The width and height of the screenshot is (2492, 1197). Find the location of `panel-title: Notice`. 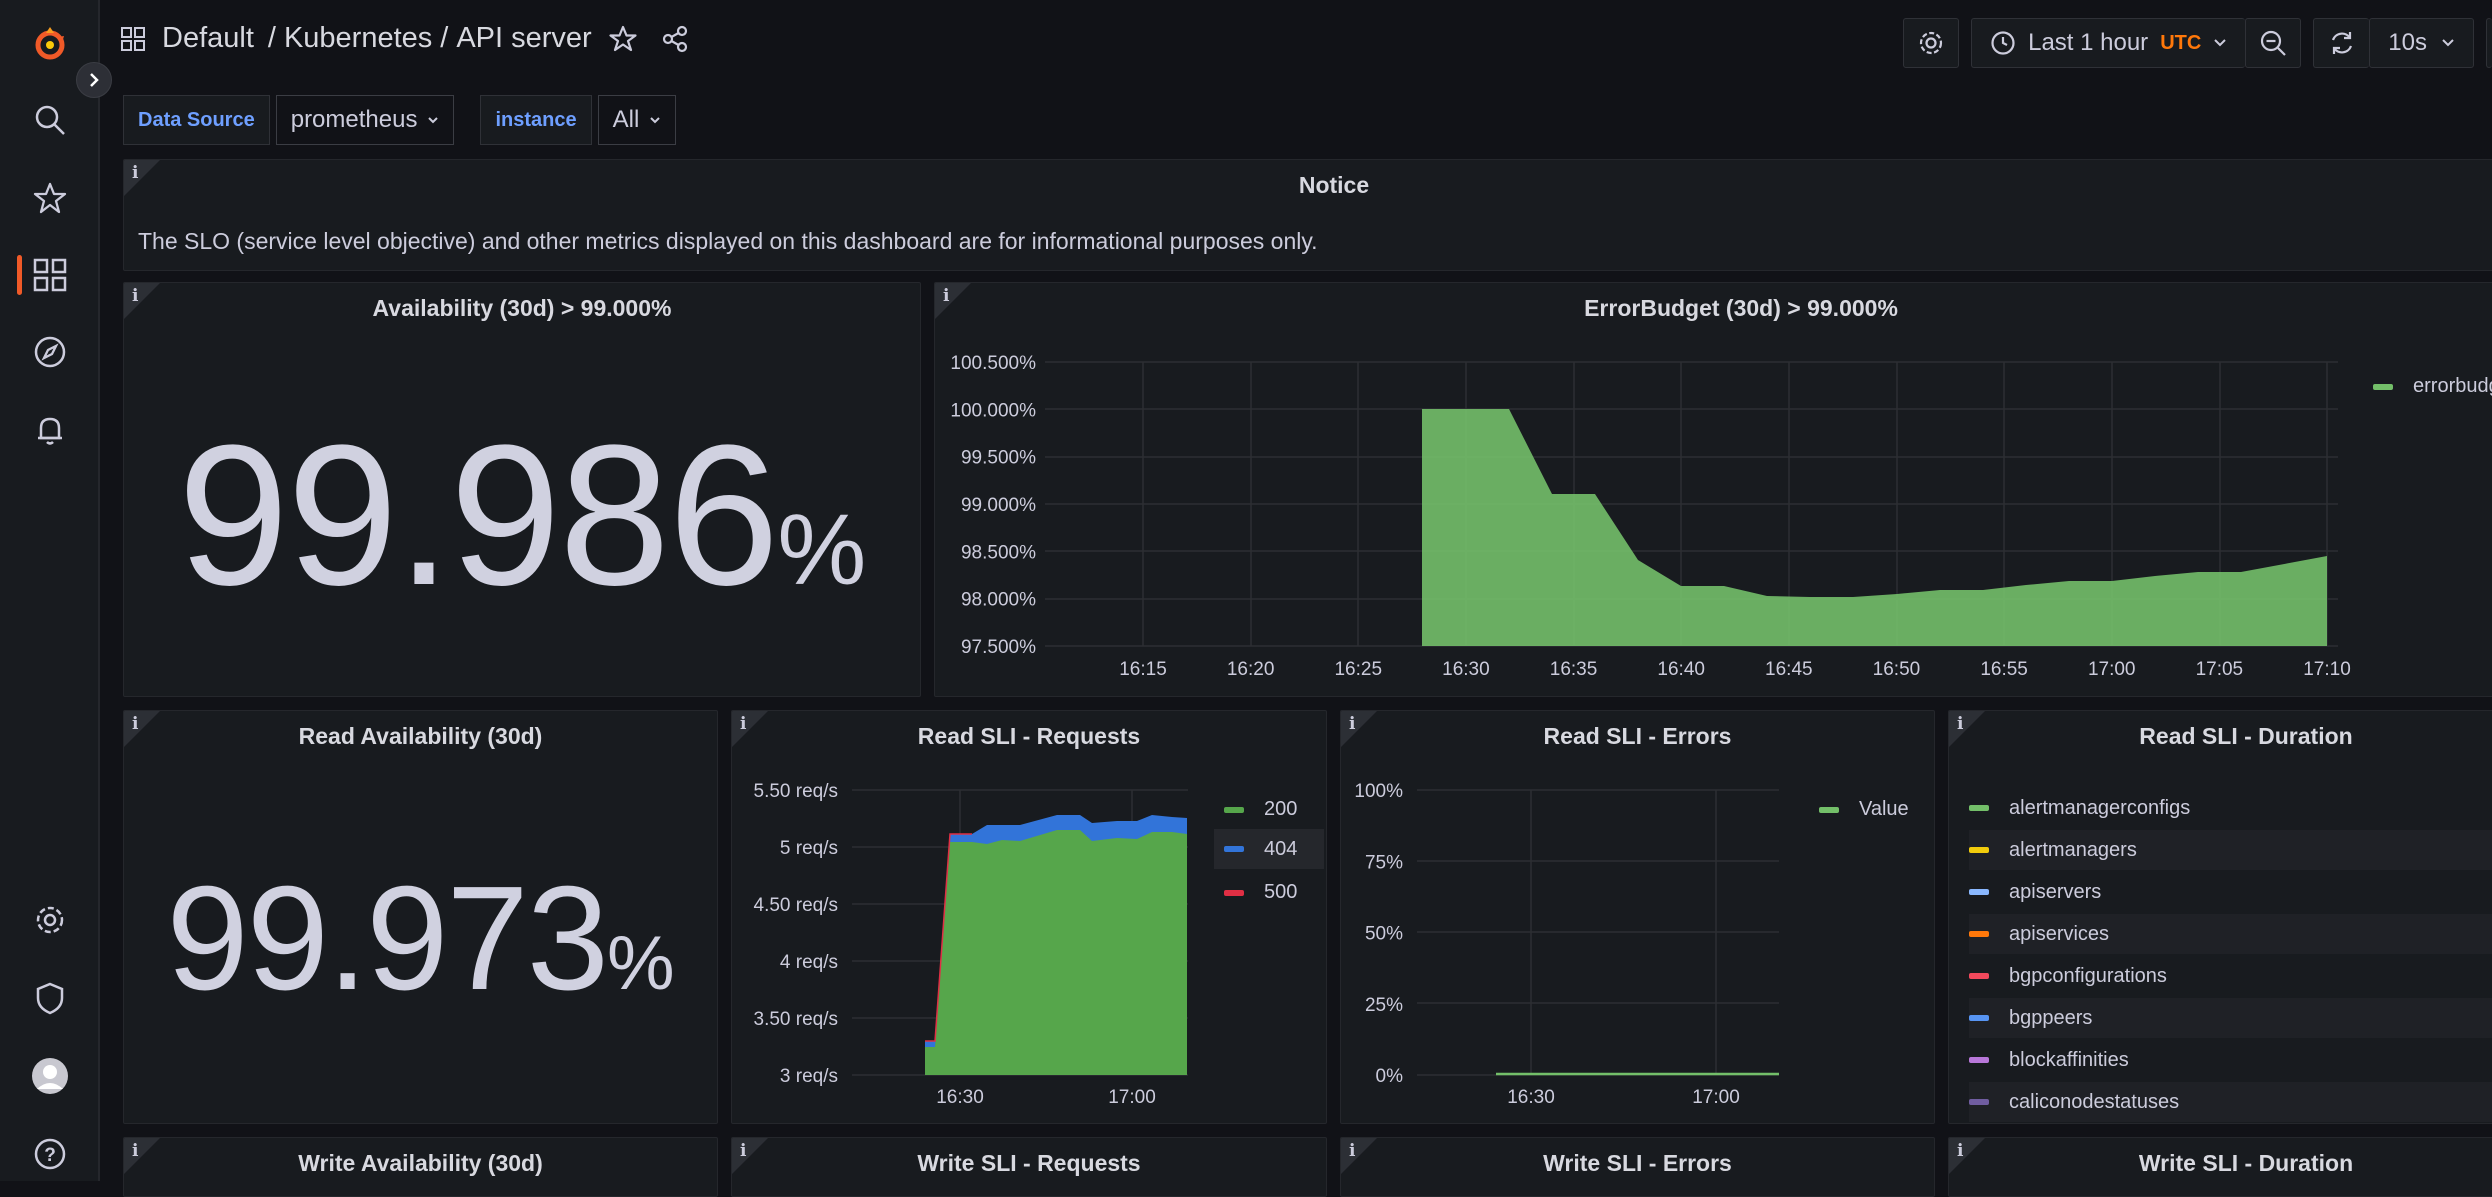

panel-title: Notice is located at coordinates (1334, 185).